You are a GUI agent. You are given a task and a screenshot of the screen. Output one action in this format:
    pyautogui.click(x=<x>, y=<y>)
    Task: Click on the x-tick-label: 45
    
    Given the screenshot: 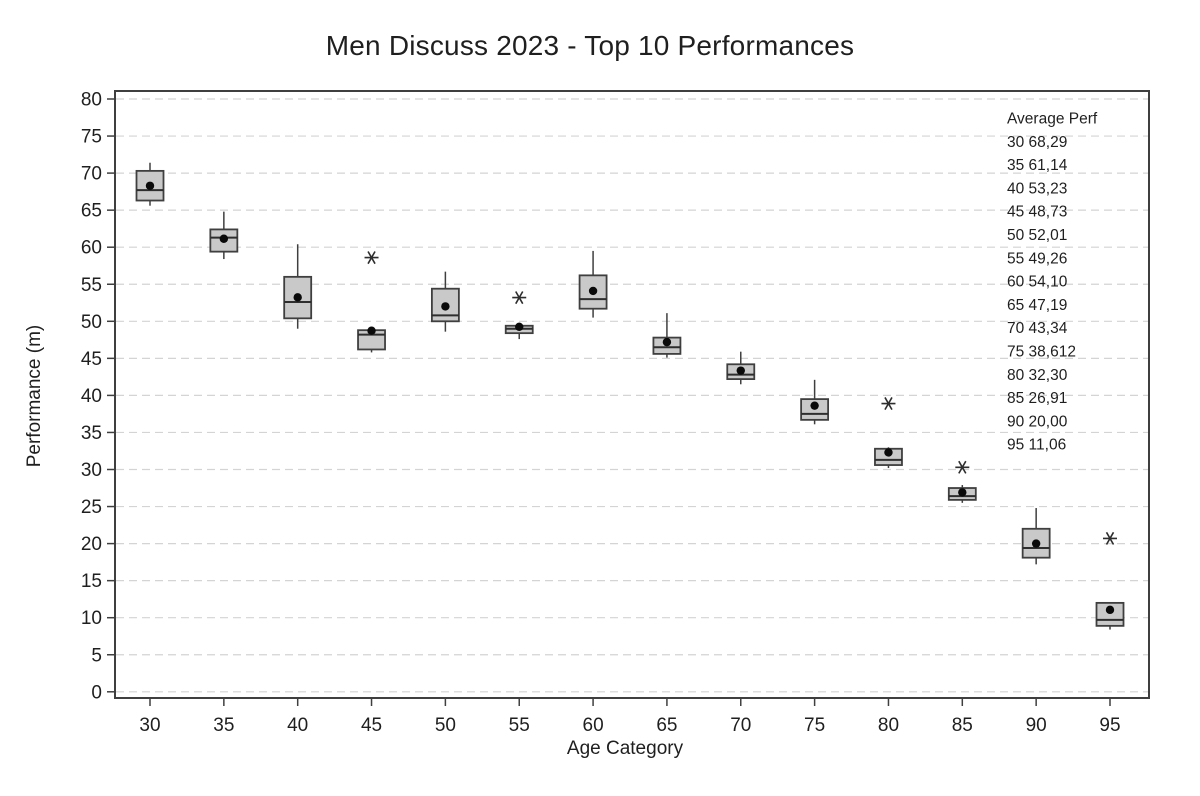 What is the action you would take?
    pyautogui.click(x=371, y=725)
    